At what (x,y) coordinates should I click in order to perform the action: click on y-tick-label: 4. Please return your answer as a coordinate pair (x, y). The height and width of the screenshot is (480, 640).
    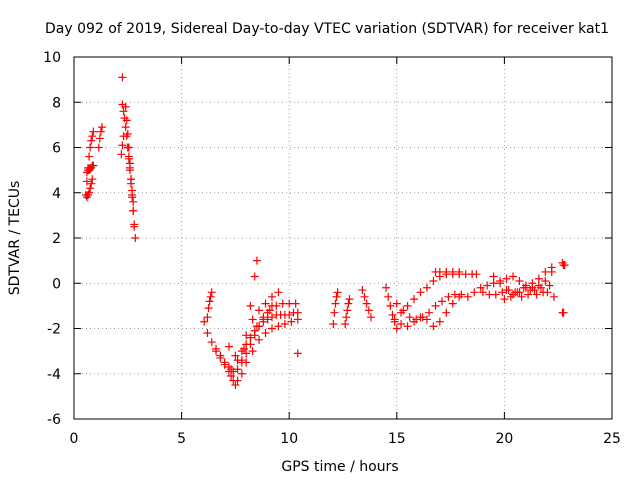
    Looking at the image, I should click on (56, 194).